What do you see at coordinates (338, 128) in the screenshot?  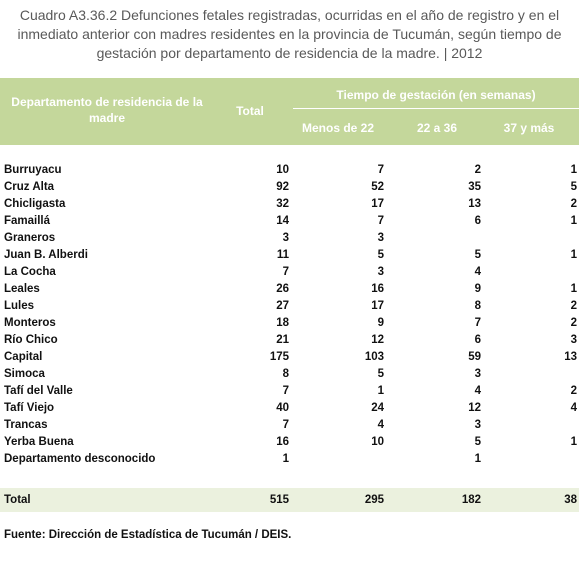 I see `header-sub: Menos de 22` at bounding box center [338, 128].